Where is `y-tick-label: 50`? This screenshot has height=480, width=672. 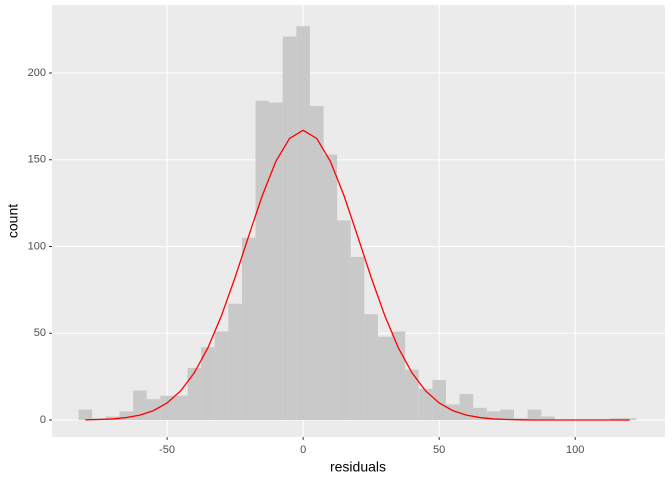 y-tick-label: 50 is located at coordinates (40, 333).